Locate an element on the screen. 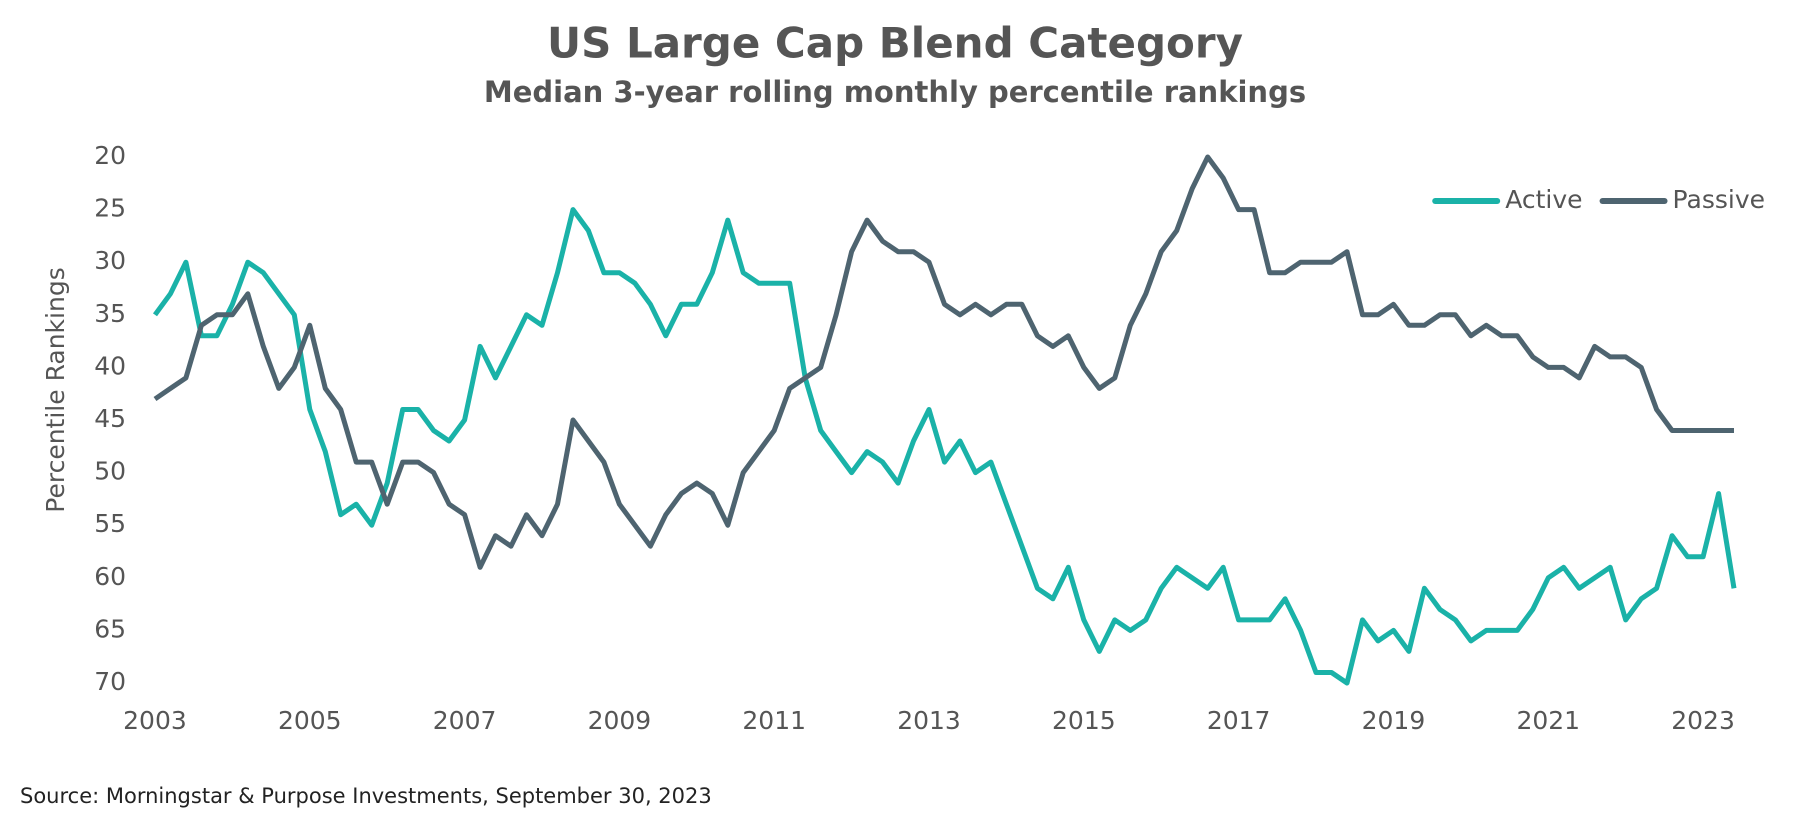 This screenshot has width=1794, height=830. chart-title: US Large Cap Blend Category is located at coordinates (895, 43).